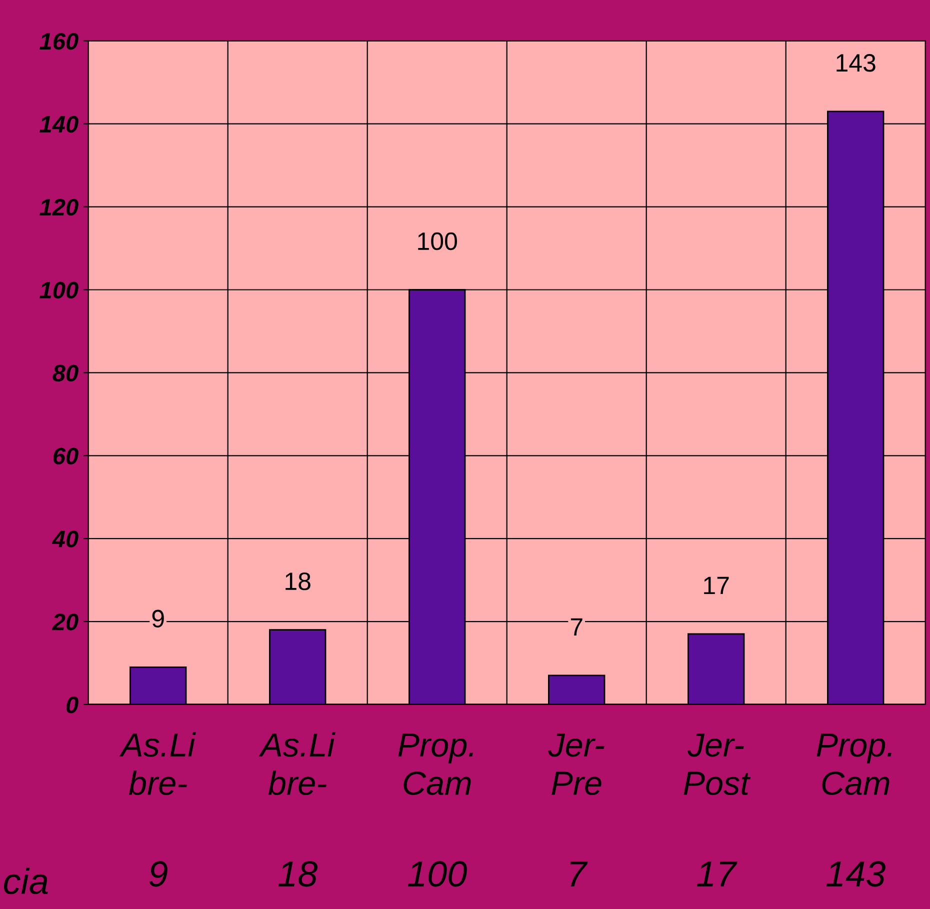 The width and height of the screenshot is (930, 909). What do you see at coordinates (158, 874) in the screenshot?
I see `text: 9` at bounding box center [158, 874].